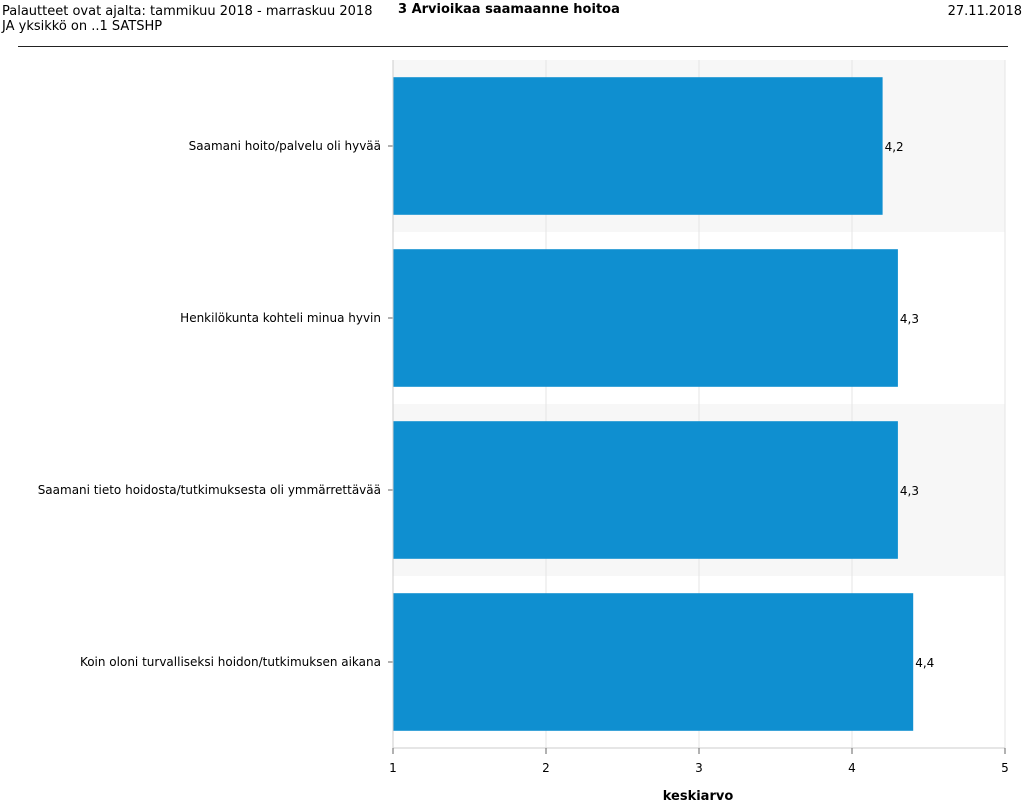  I want to click on x-tick-label: 5, so click(1005, 768).